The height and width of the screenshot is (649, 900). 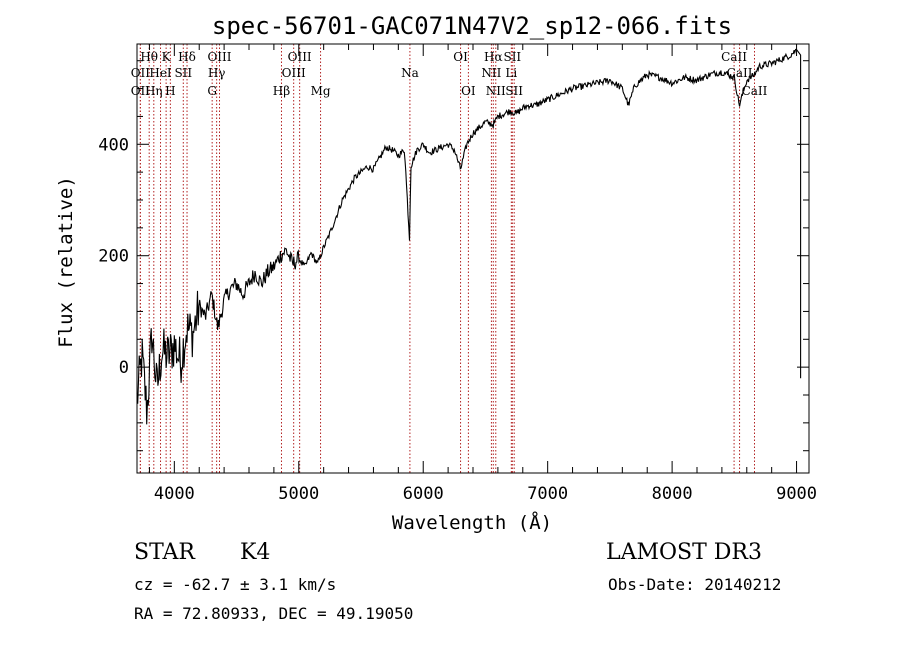 What do you see at coordinates (491, 73) in the screenshot?
I see `line-marker-label-21: NII` at bounding box center [491, 73].